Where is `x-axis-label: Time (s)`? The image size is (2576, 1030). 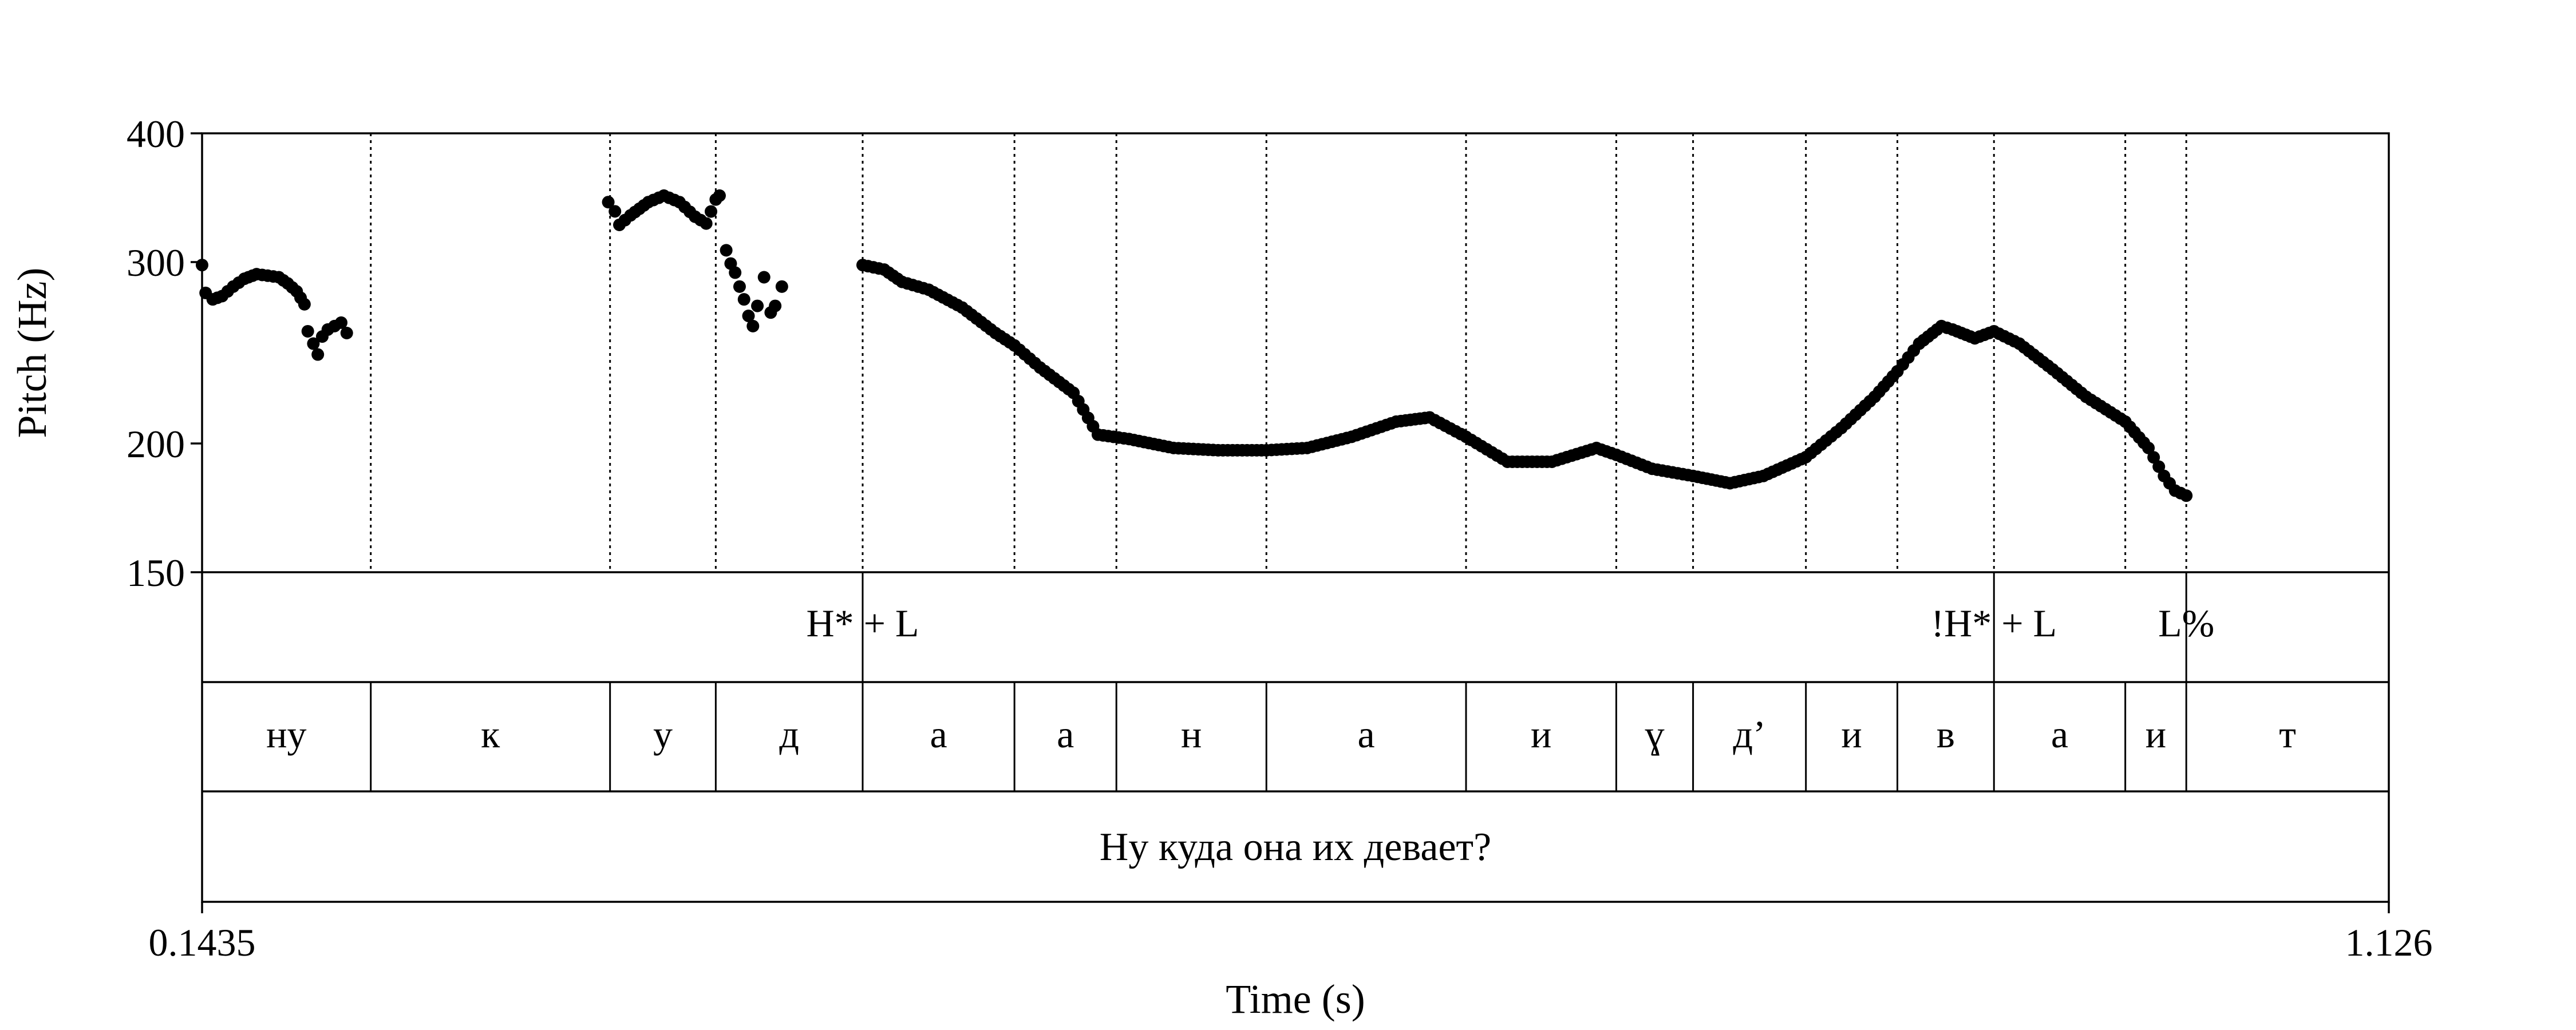 x-axis-label: Time (s) is located at coordinates (1295, 999).